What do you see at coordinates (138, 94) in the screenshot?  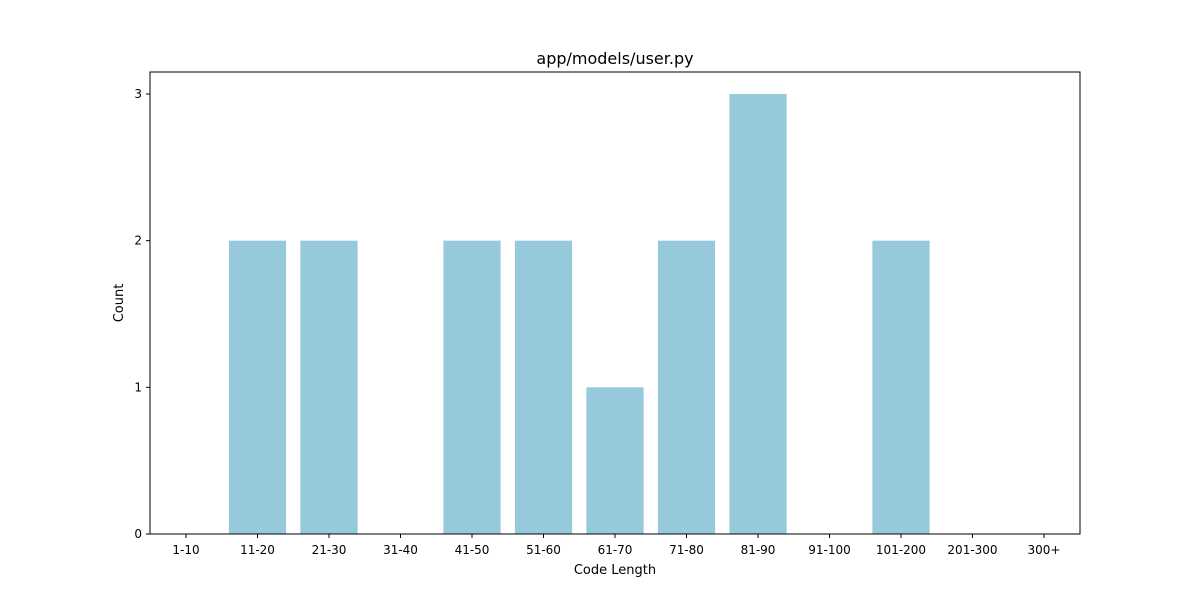 I see `y-tick-label: 3` at bounding box center [138, 94].